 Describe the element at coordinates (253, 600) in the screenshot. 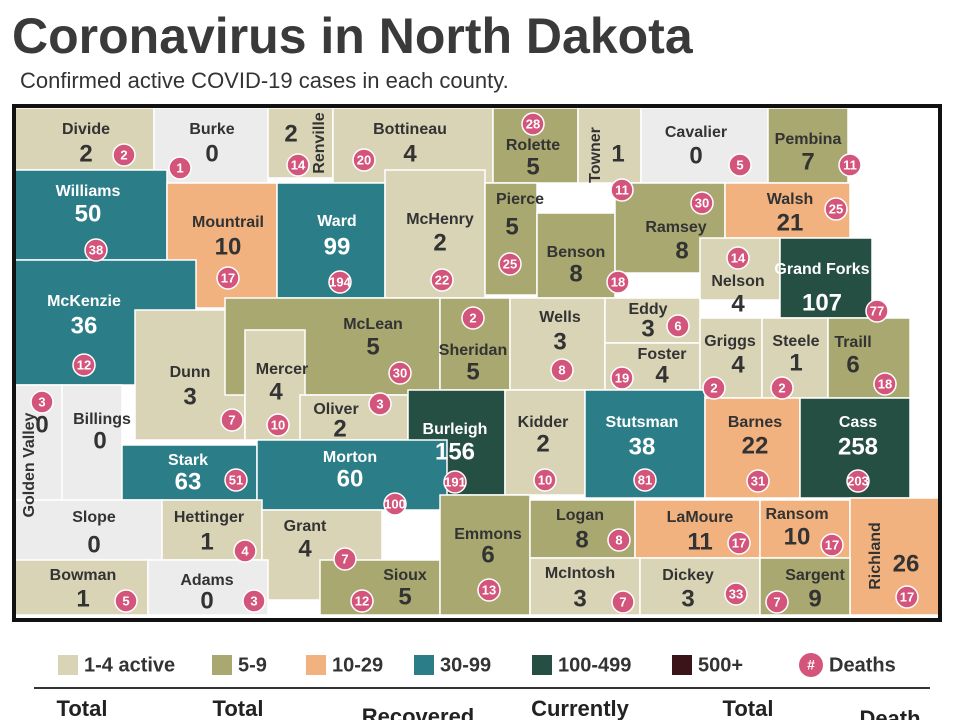

I see `death-count: 3` at that location.